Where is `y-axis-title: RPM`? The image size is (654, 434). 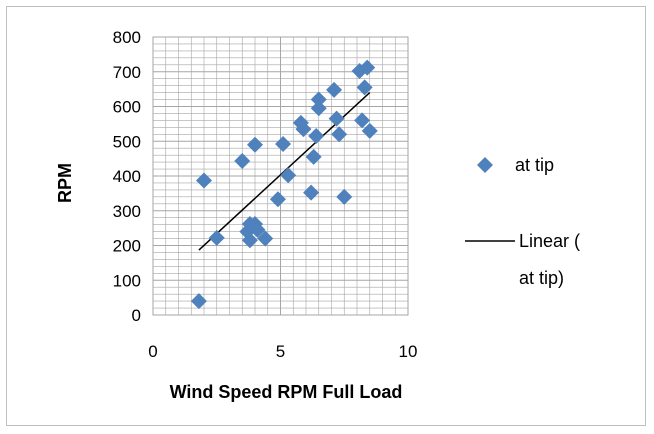 y-axis-title: RPM is located at coordinates (65, 183).